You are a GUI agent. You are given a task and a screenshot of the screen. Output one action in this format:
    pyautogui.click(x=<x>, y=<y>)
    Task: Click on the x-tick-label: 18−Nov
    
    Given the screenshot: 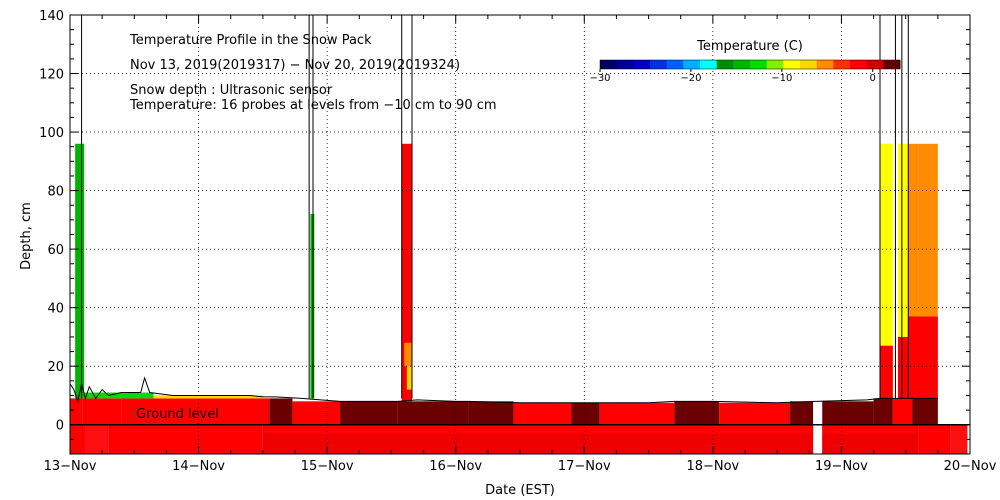 What is the action you would take?
    pyautogui.click(x=712, y=466)
    